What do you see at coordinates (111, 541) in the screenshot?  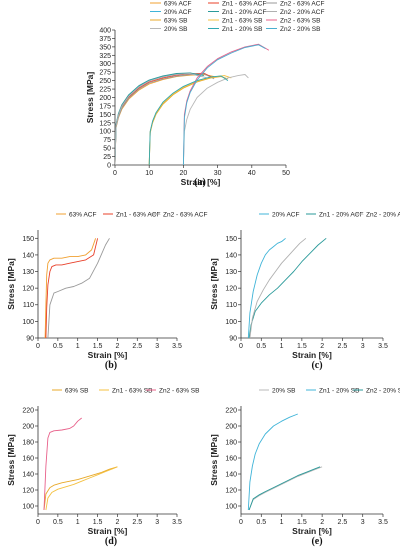 I see `panel-d-caption: (d)` at bounding box center [111, 541].